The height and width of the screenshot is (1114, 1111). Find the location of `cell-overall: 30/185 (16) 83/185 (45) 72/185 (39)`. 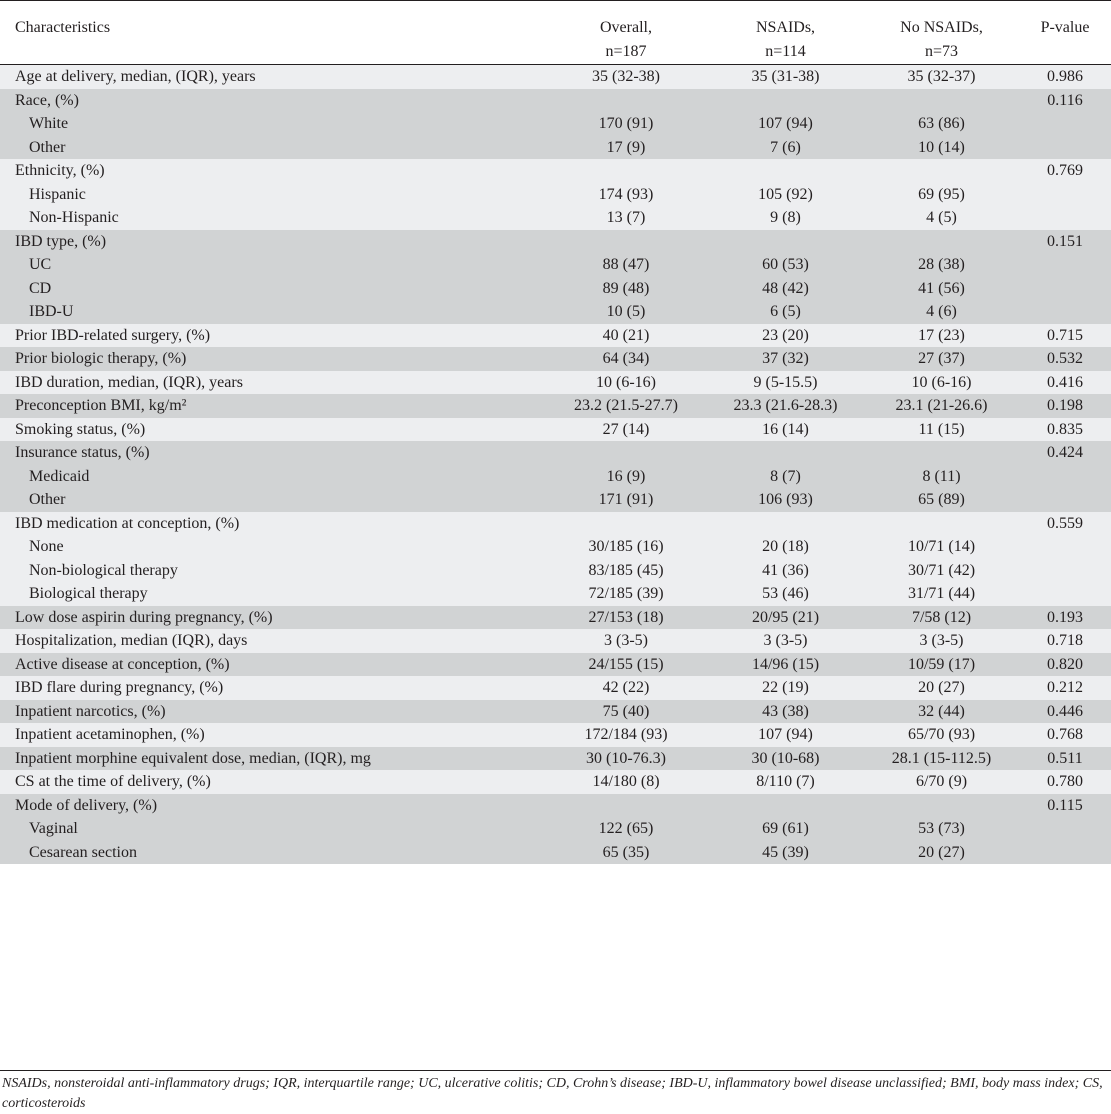

cell-overall: 30/185 (16) 83/185 (45) 72/185 (39) is located at coordinates (626, 558).